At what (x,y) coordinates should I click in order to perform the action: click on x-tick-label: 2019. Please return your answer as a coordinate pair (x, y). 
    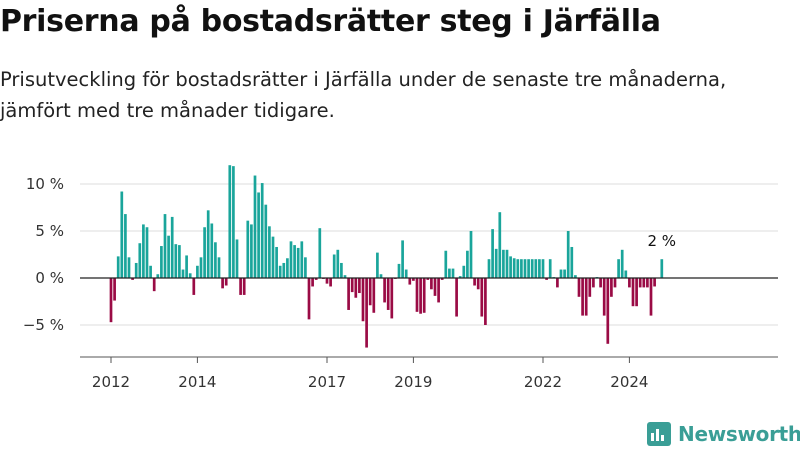
    Looking at the image, I should click on (413, 382).